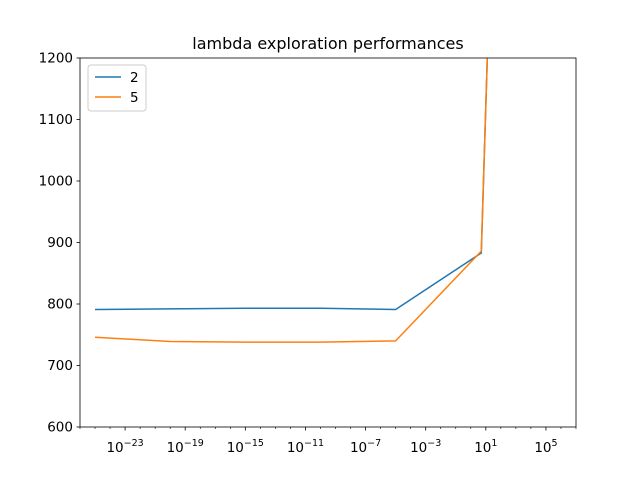 Image resolution: width=640 pixels, height=484 pixels. I want to click on x-tick-label: 10⁻⁷, so click(365, 447).